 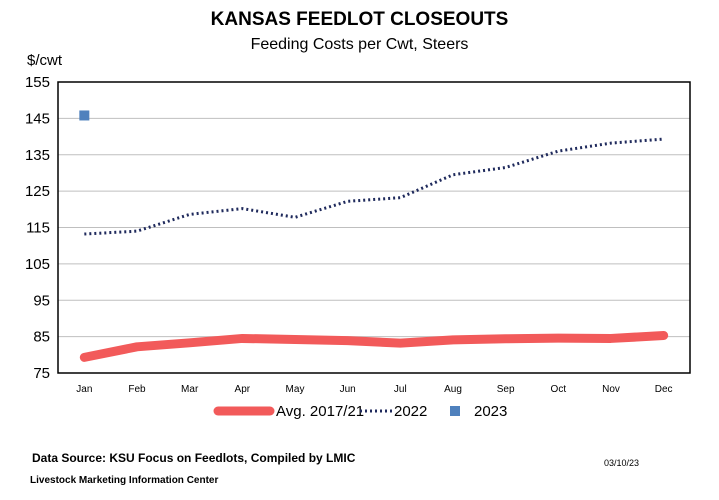 I want to click on y-tick-label: 85, so click(x=41, y=337).